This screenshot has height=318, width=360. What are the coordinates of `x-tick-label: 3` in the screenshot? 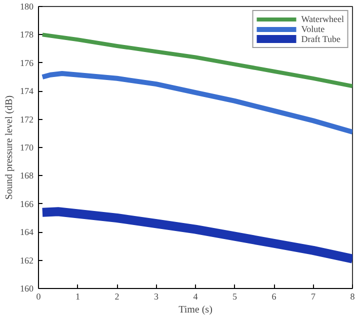 It's located at (156, 297).